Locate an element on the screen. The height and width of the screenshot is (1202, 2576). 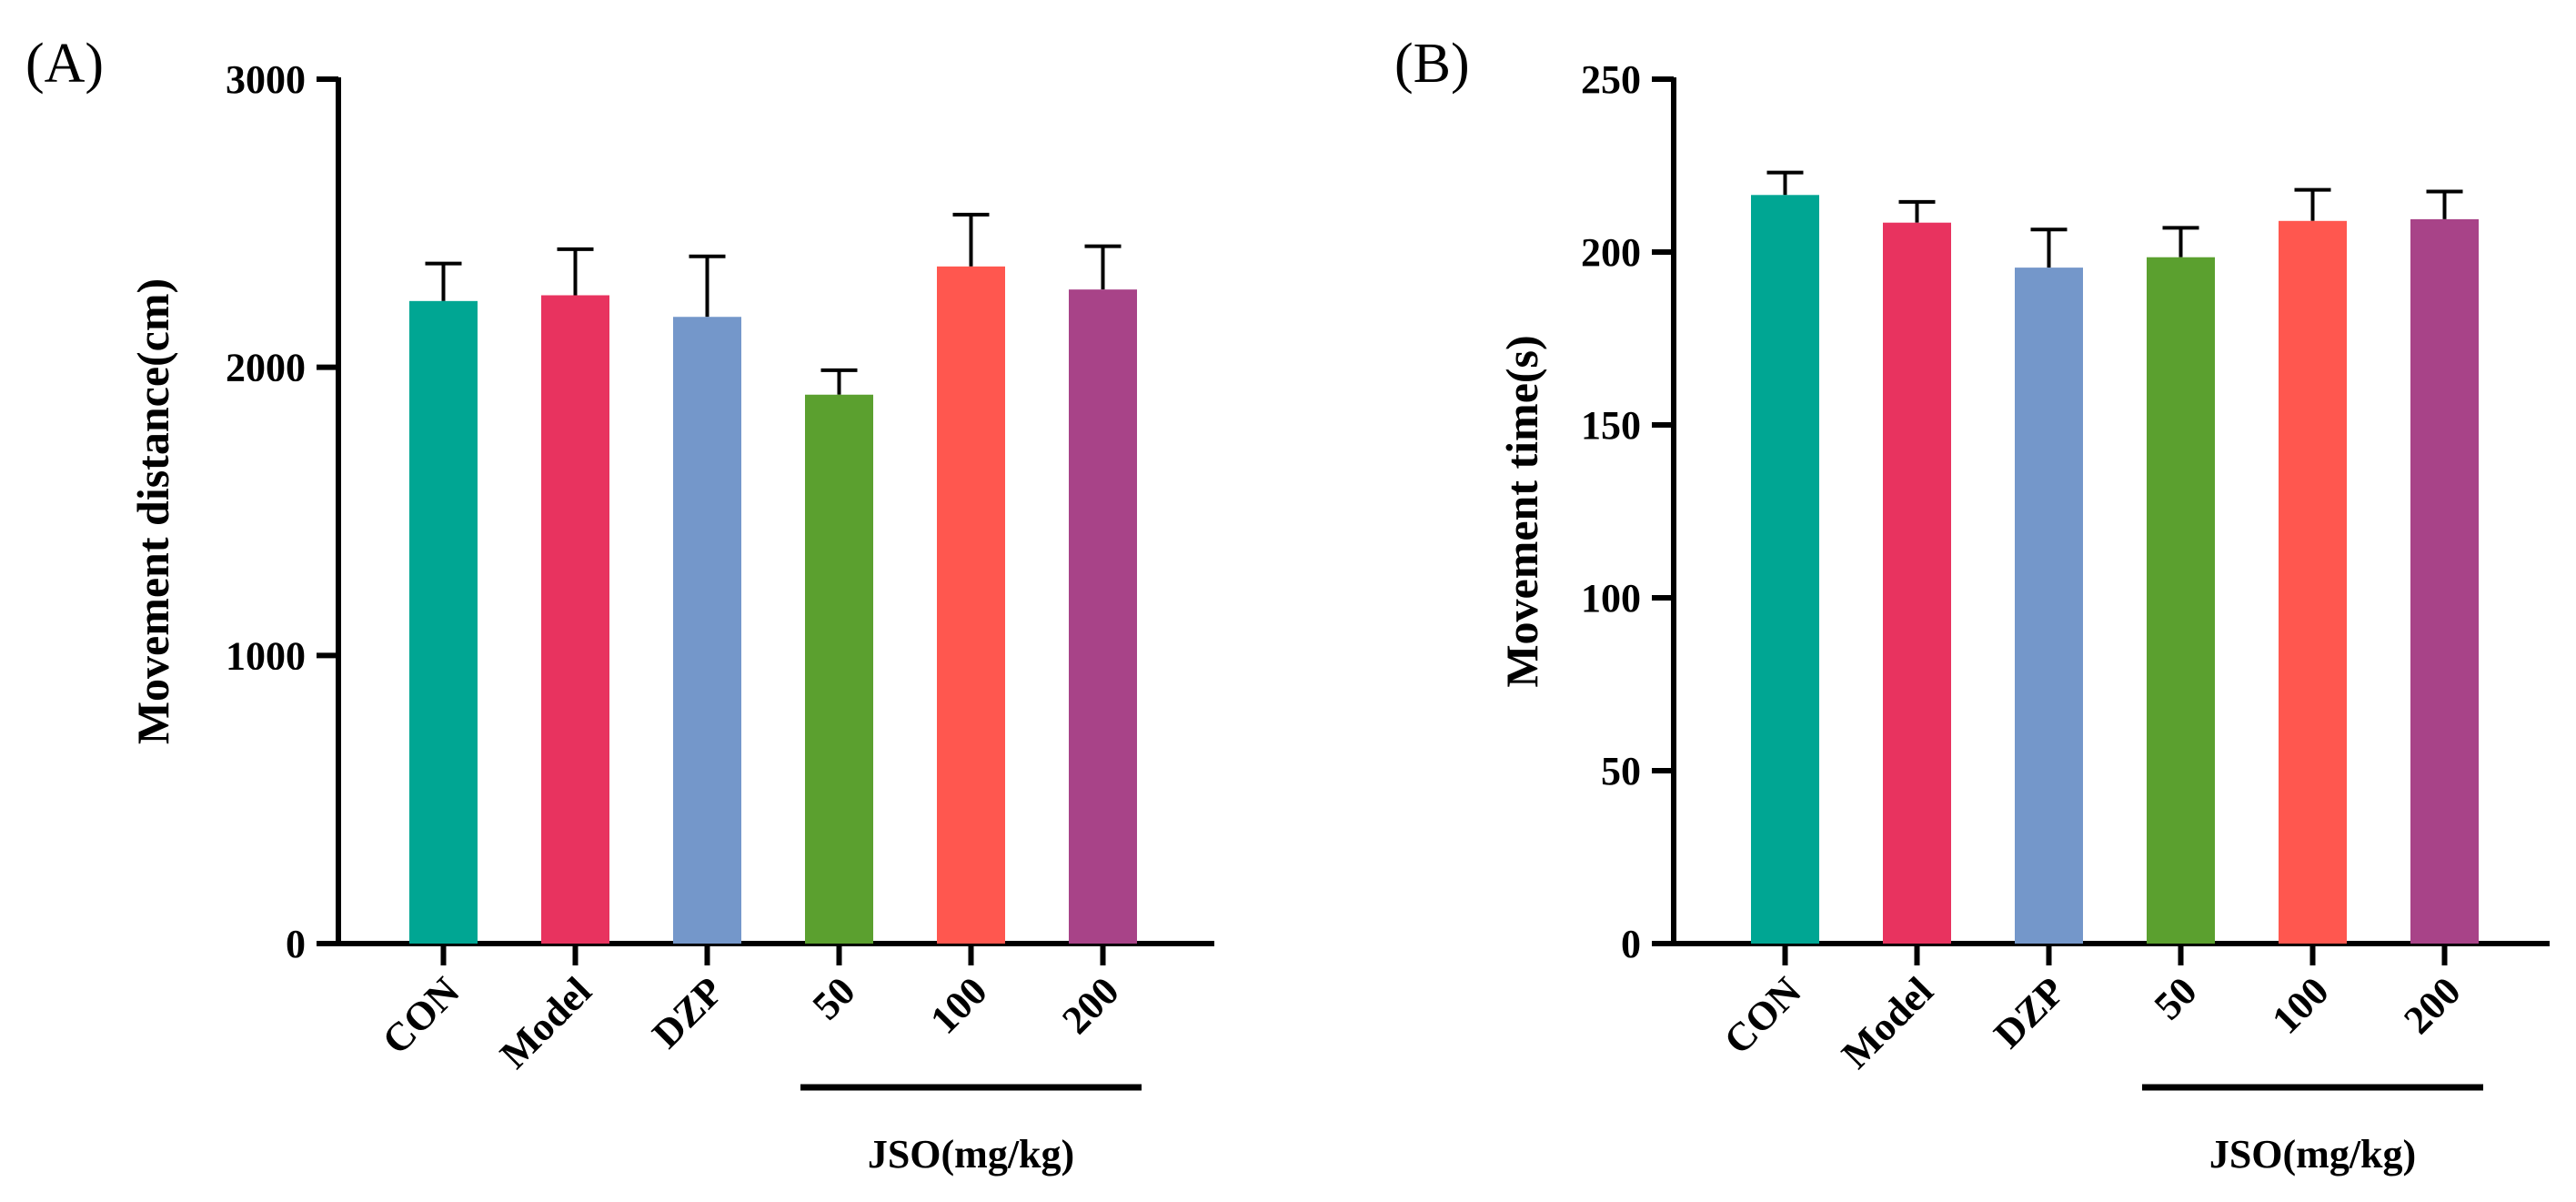
y-tick-label: 100 is located at coordinates (1611, 598).